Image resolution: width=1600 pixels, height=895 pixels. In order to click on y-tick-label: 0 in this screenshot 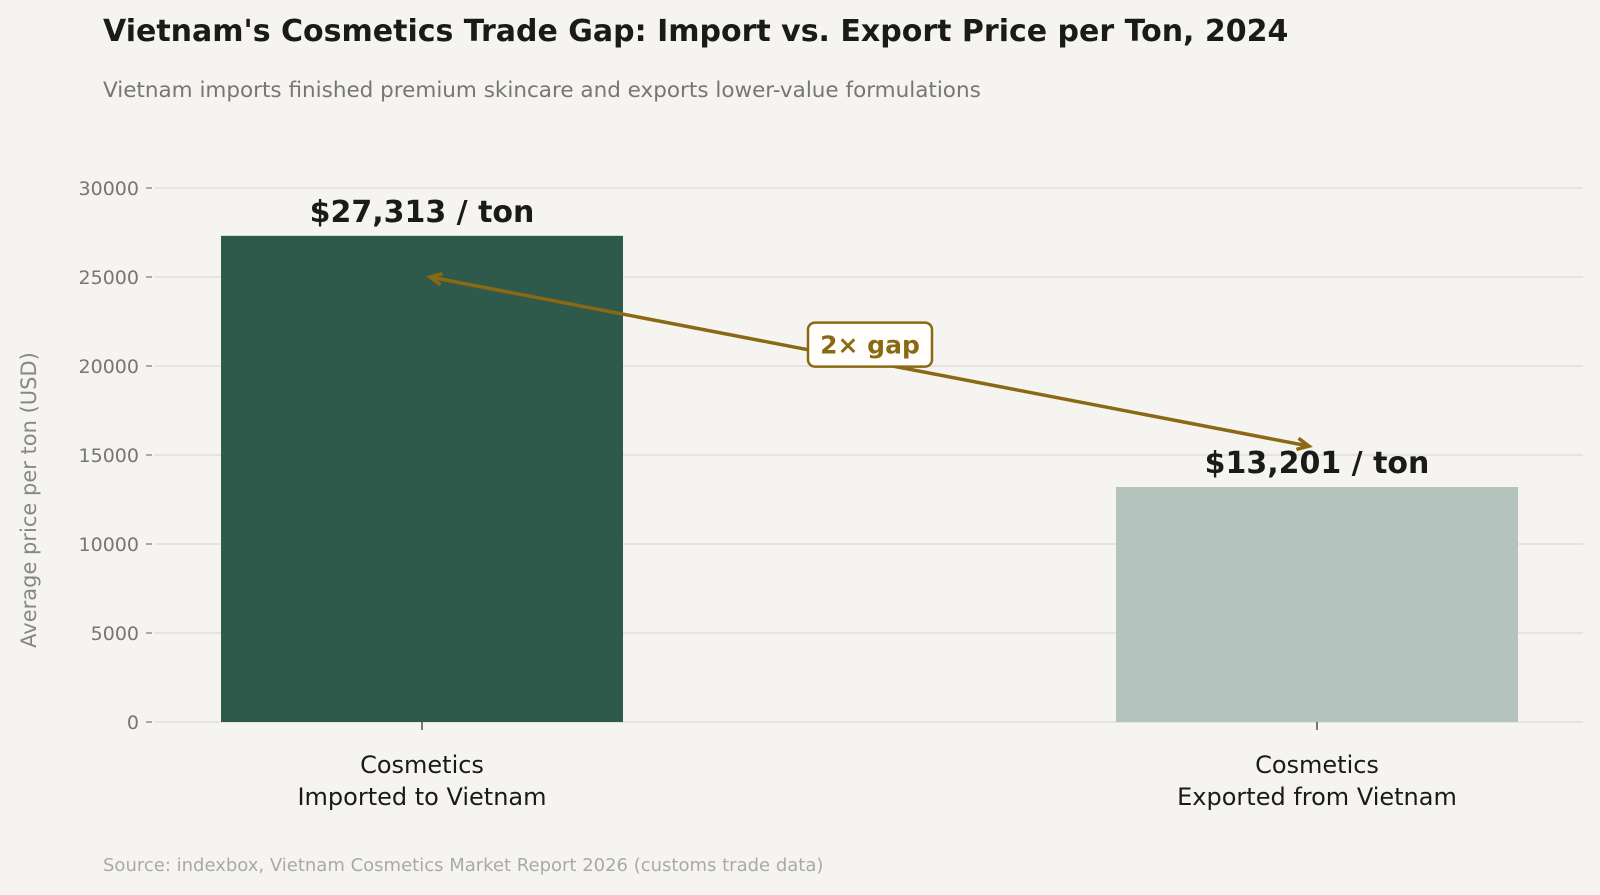, I will do `click(133, 723)`.